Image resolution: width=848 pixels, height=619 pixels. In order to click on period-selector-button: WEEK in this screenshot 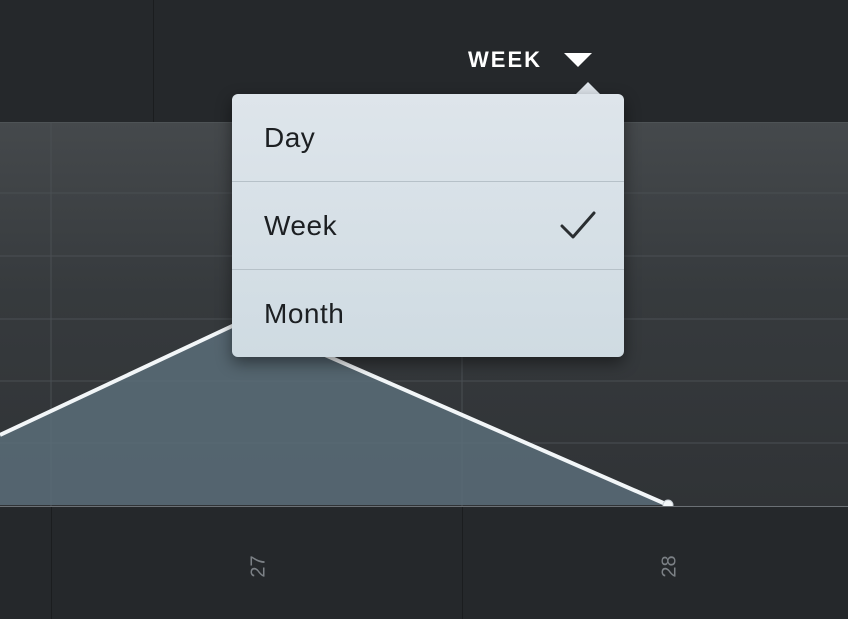, I will do `click(530, 60)`.